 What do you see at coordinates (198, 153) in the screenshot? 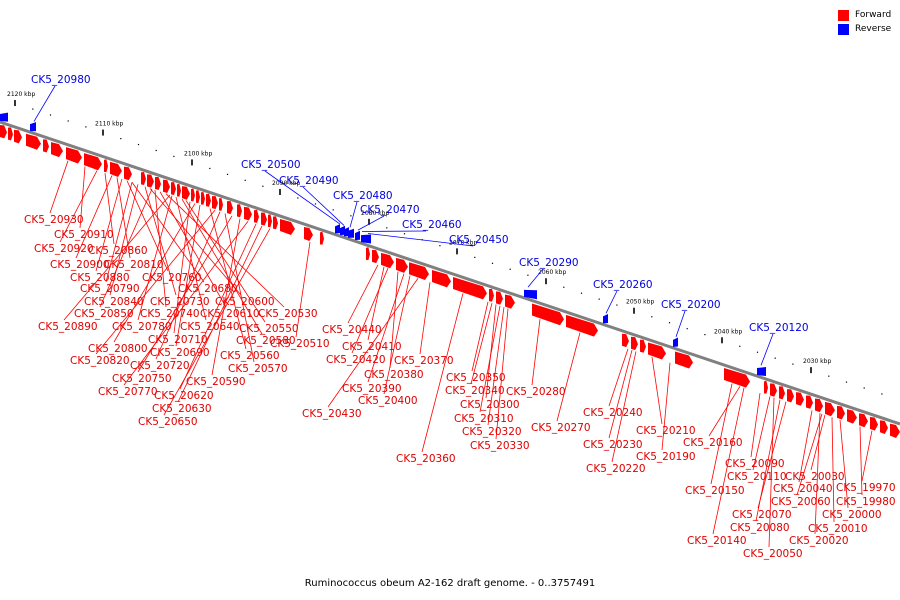
I see `tick-label: 2100 kbp` at bounding box center [198, 153].